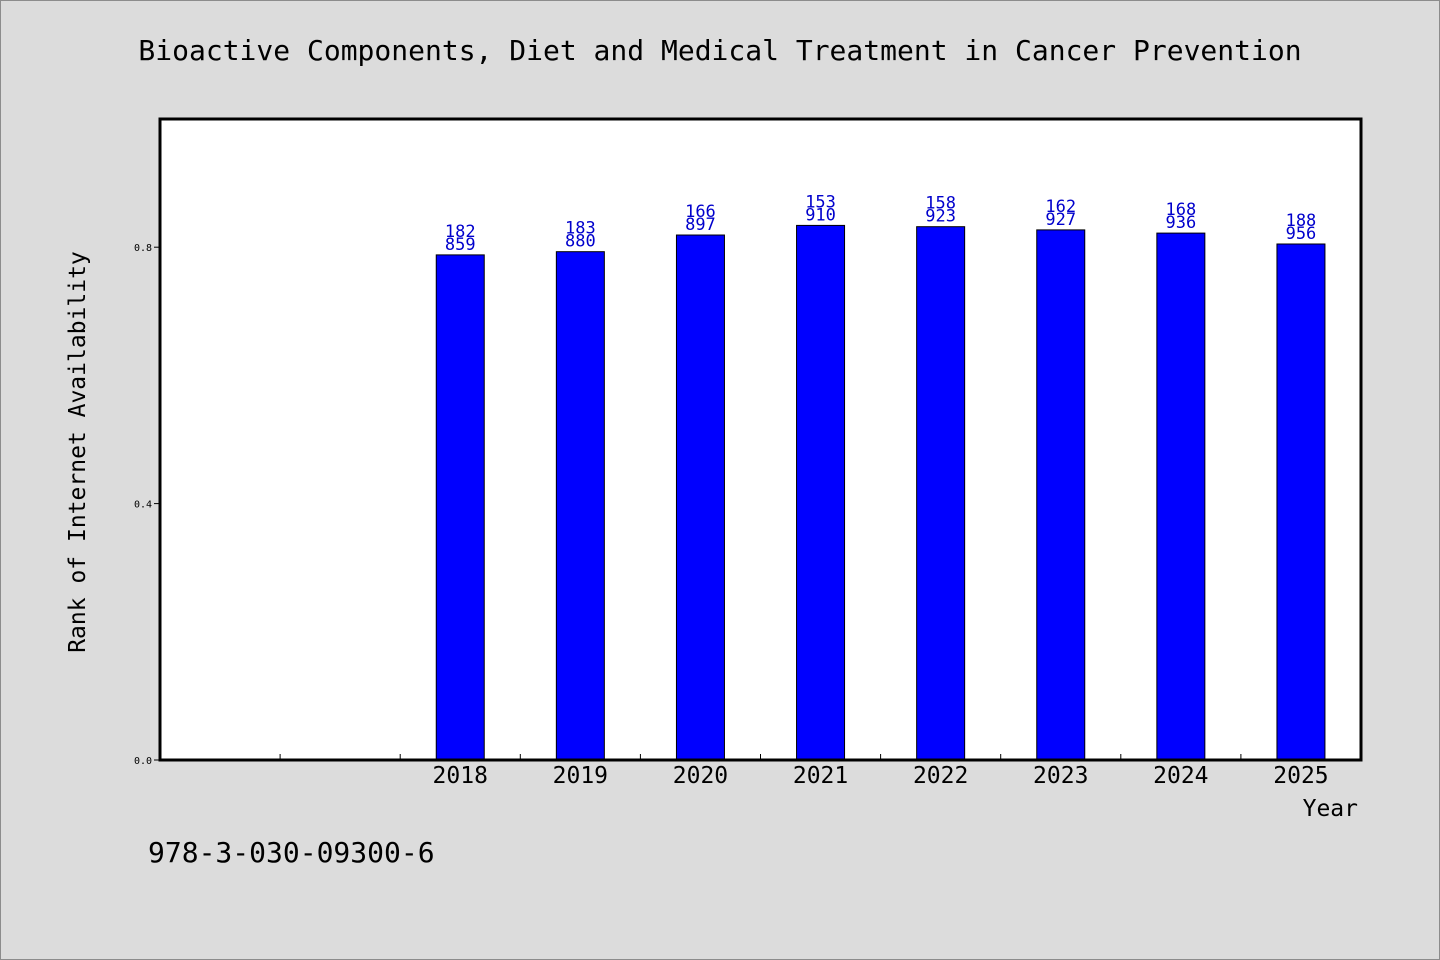  I want to click on bar-data-label-bottom: 936, so click(1180, 223).